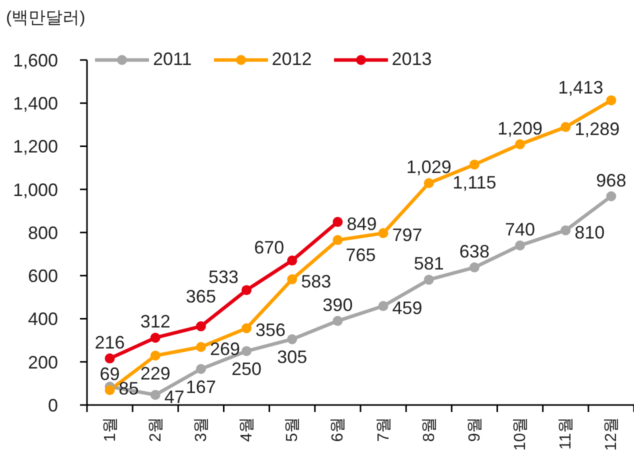 Image resolution: width=634 pixels, height=463 pixels. What do you see at coordinates (109, 342) in the screenshot?
I see `data-label: 216` at bounding box center [109, 342].